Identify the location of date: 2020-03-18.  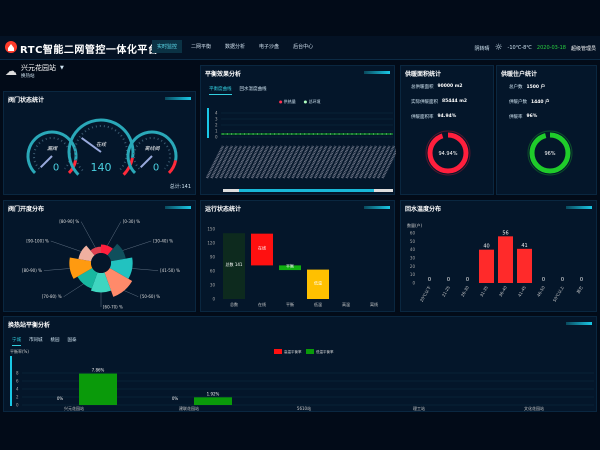
(551, 48).